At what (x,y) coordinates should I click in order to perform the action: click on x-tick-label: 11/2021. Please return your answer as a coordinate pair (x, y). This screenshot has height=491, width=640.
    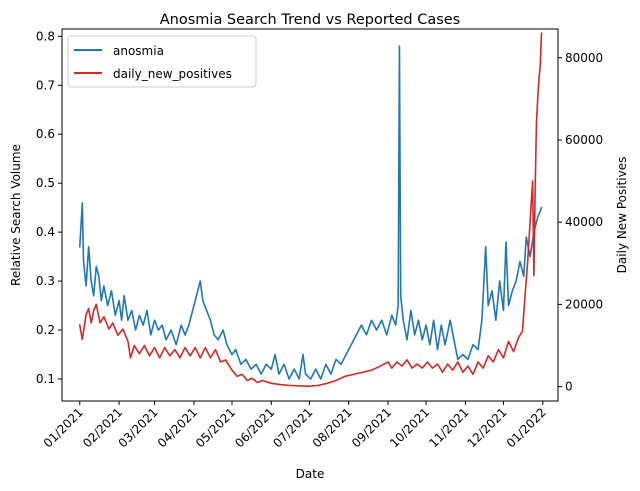
    Looking at the image, I should click on (448, 427).